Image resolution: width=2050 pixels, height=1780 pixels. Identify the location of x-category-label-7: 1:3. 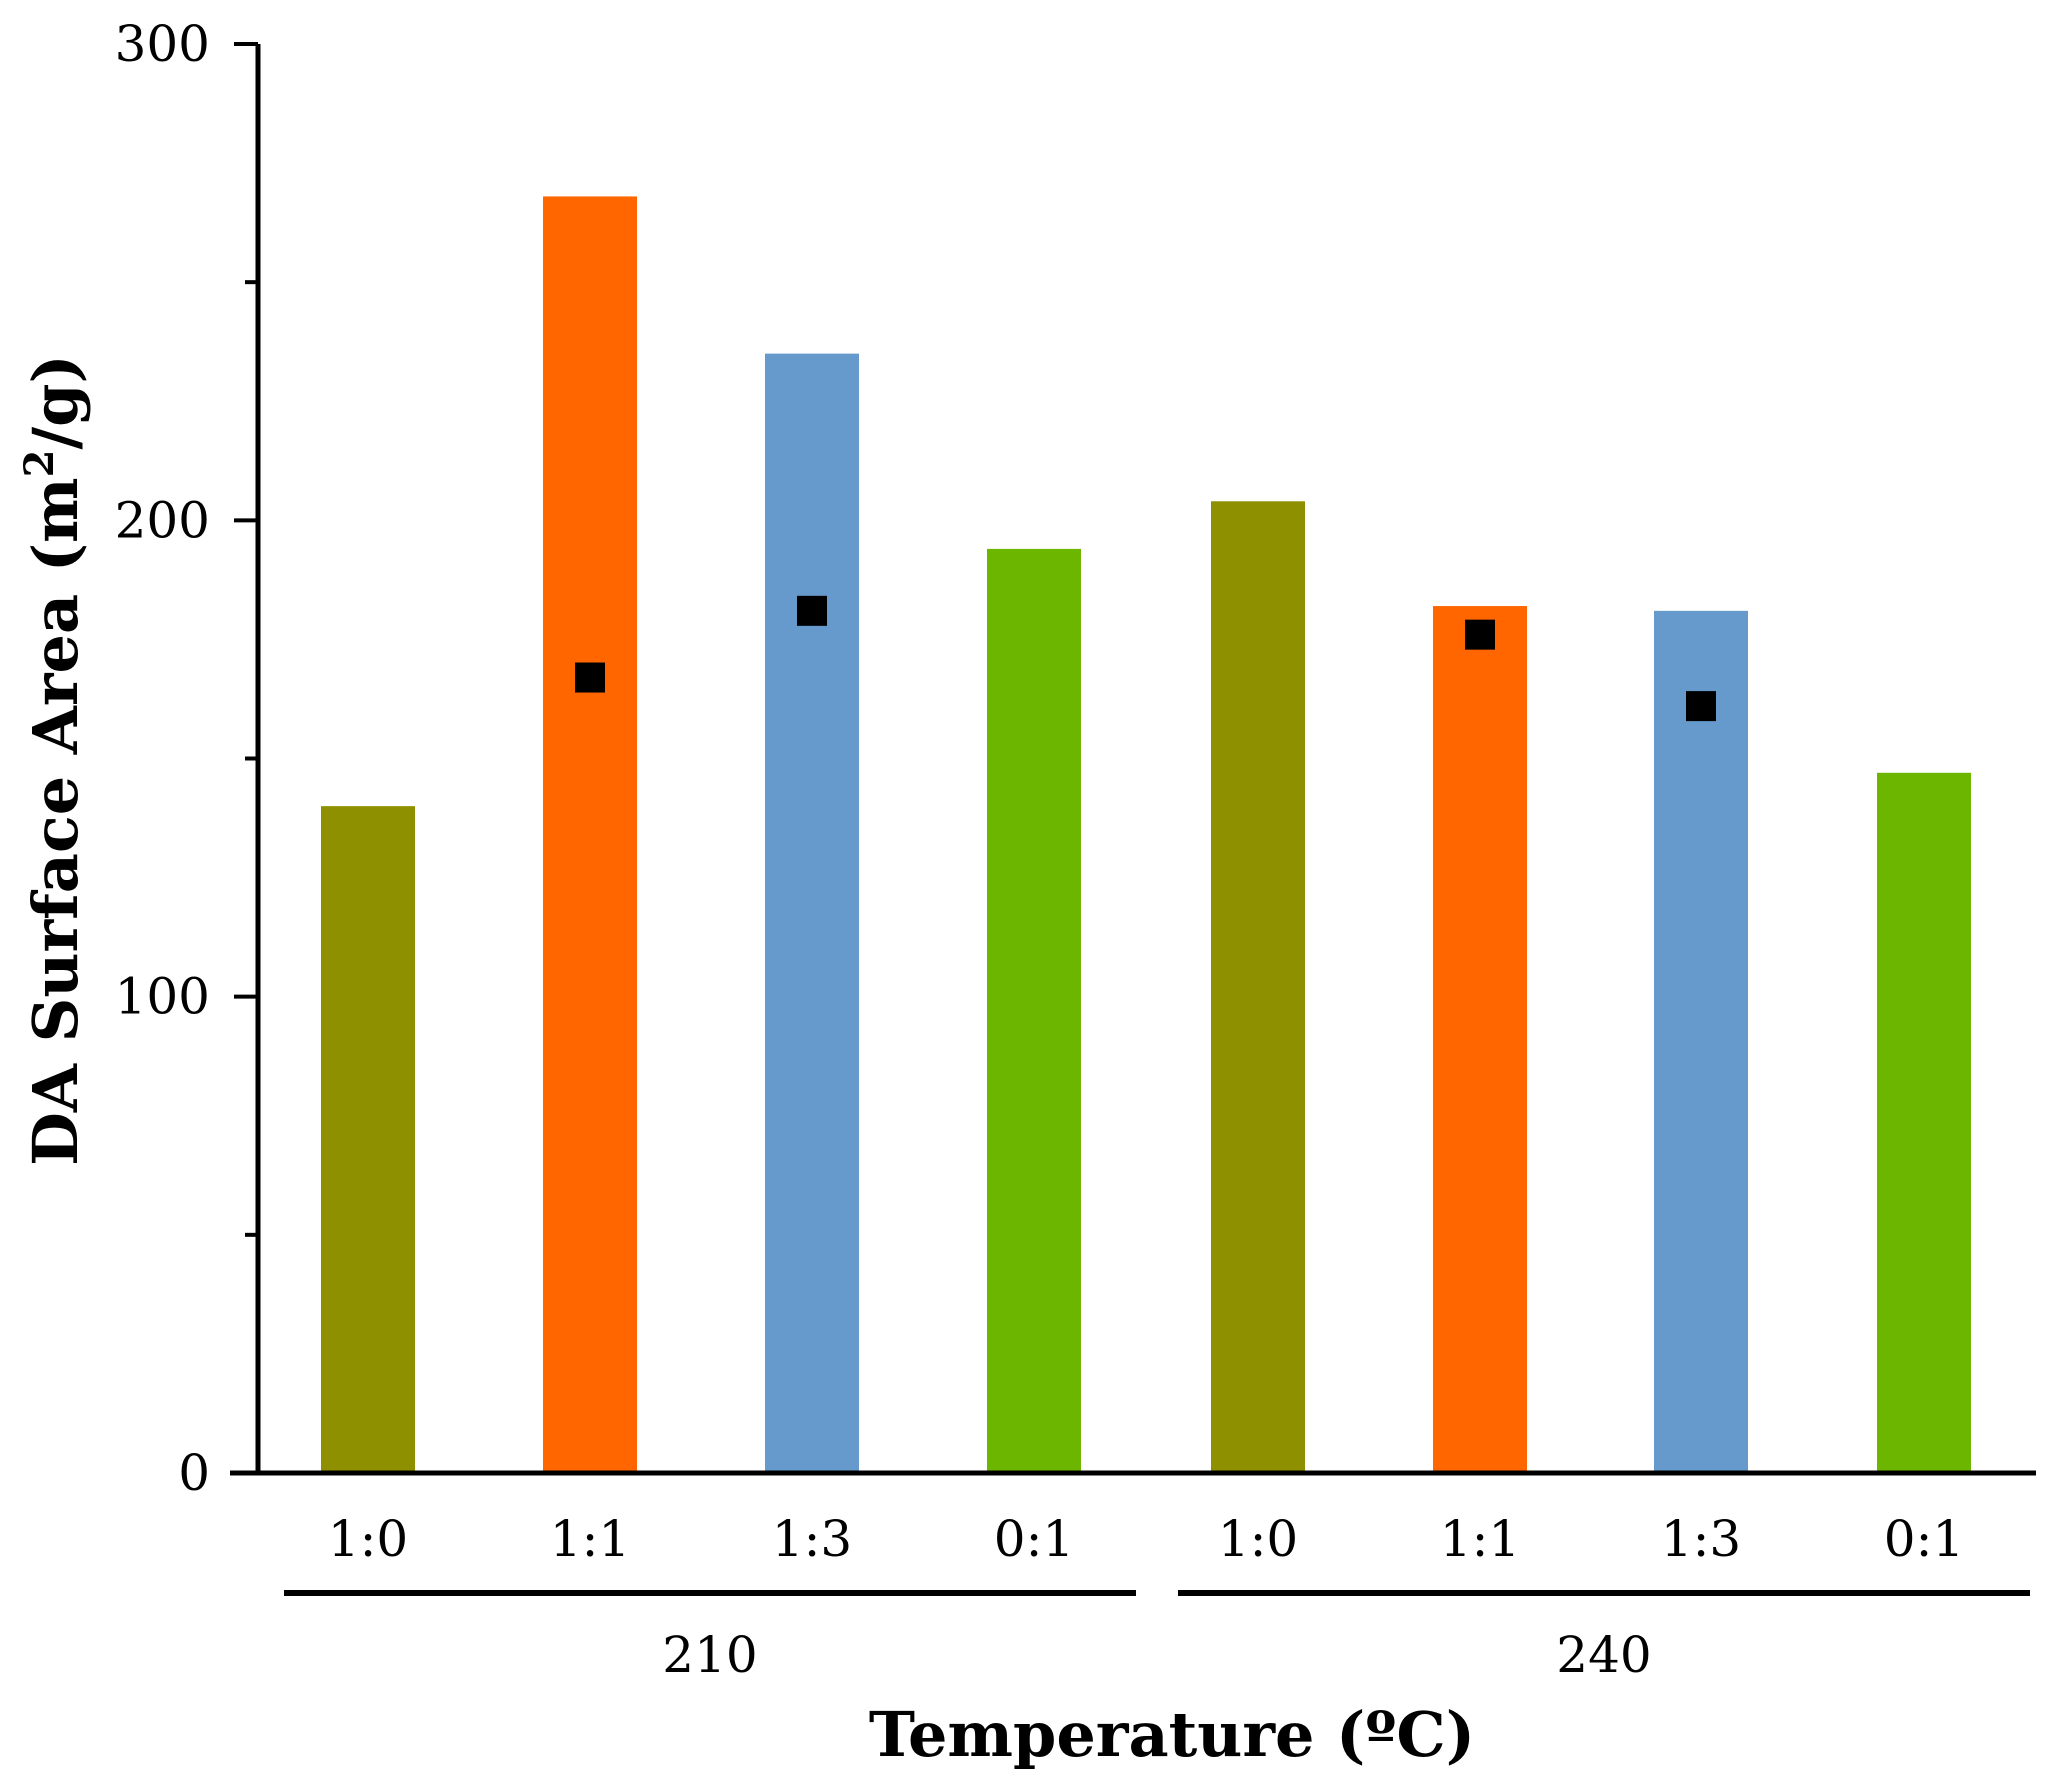
(1701, 1539).